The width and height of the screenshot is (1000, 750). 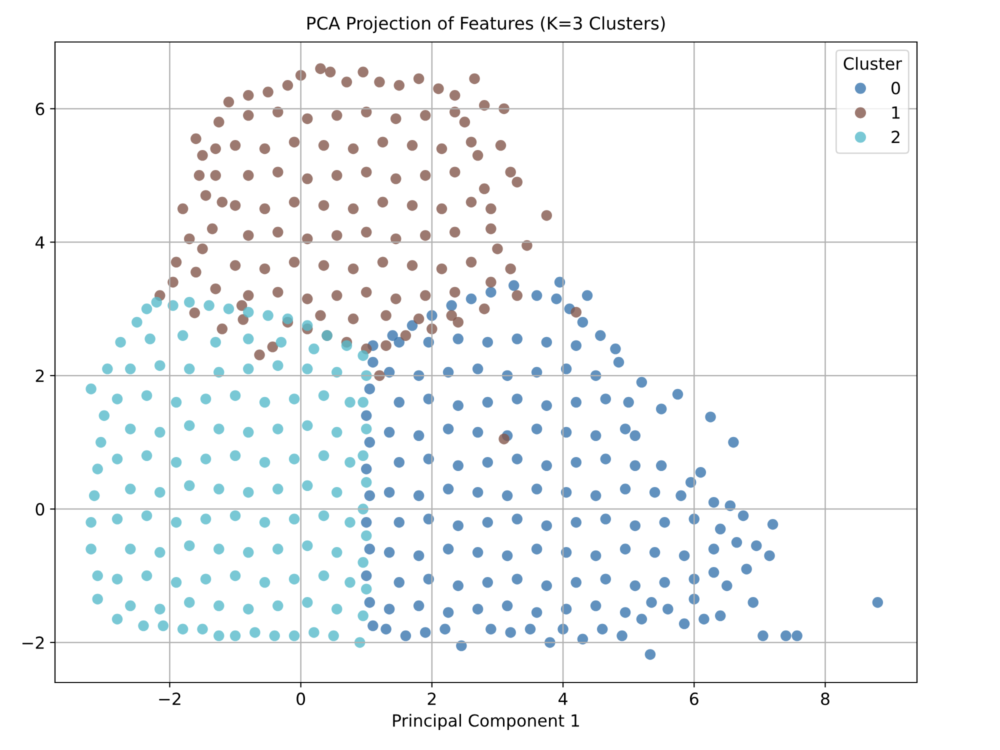 What do you see at coordinates (896, 112) in the screenshot?
I see `legend-label: 1` at bounding box center [896, 112].